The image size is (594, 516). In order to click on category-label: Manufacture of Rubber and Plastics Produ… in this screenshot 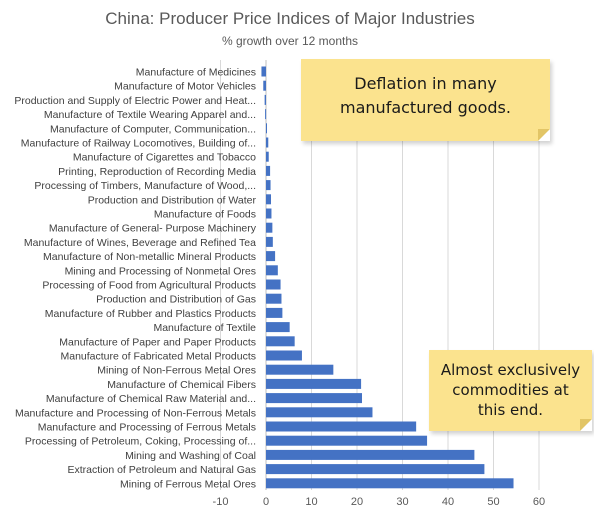, I will do `click(150, 314)`.